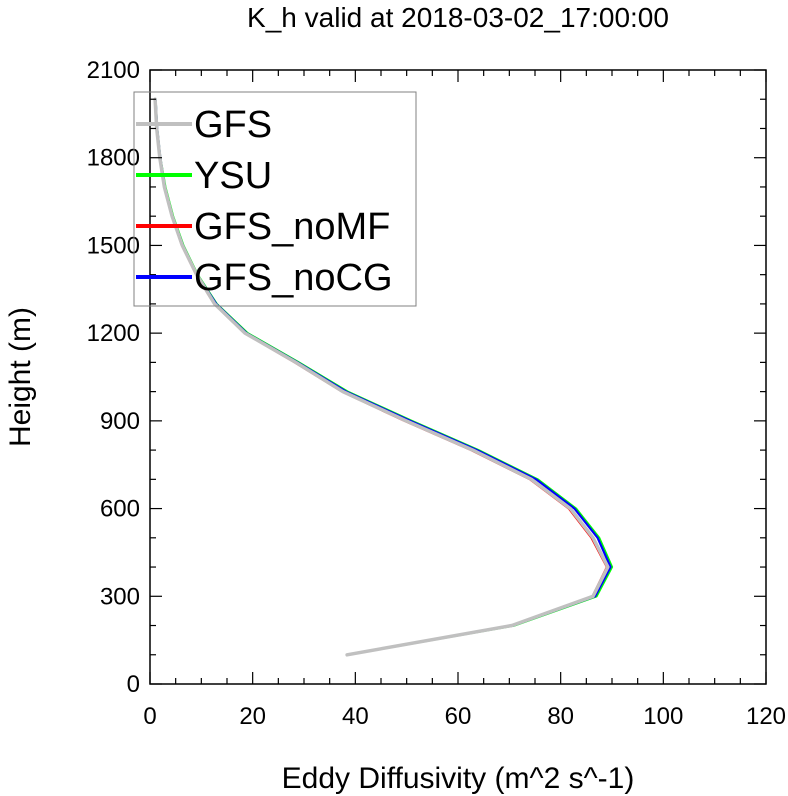  I want to click on x-axis-label: Eddy Diffusivity (m^2 s^-1), so click(458, 778).